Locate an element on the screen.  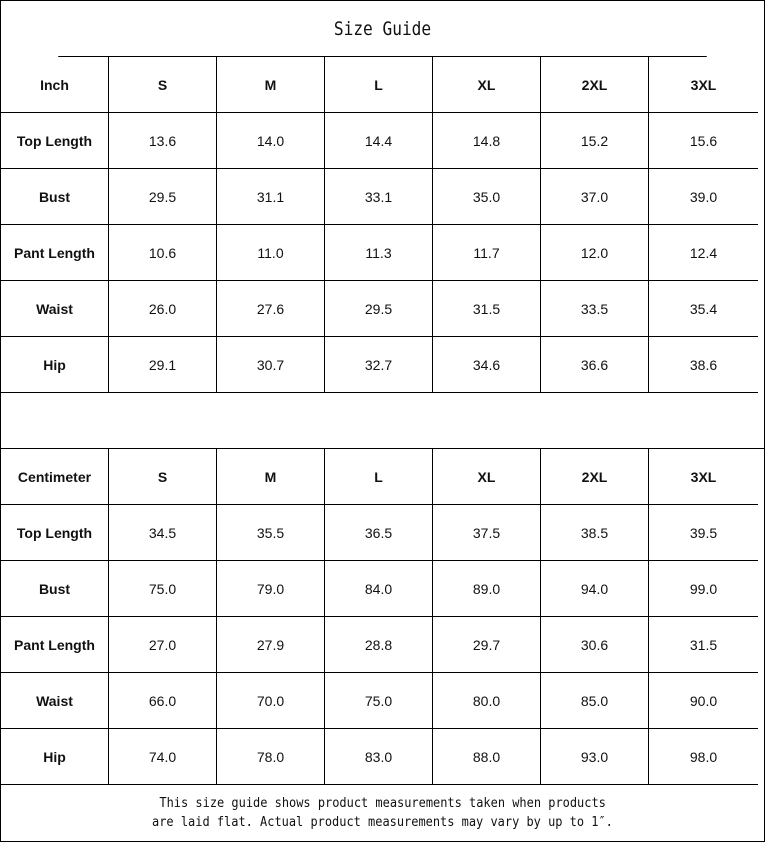
measurement-cell: 26.0 is located at coordinates (163, 309).